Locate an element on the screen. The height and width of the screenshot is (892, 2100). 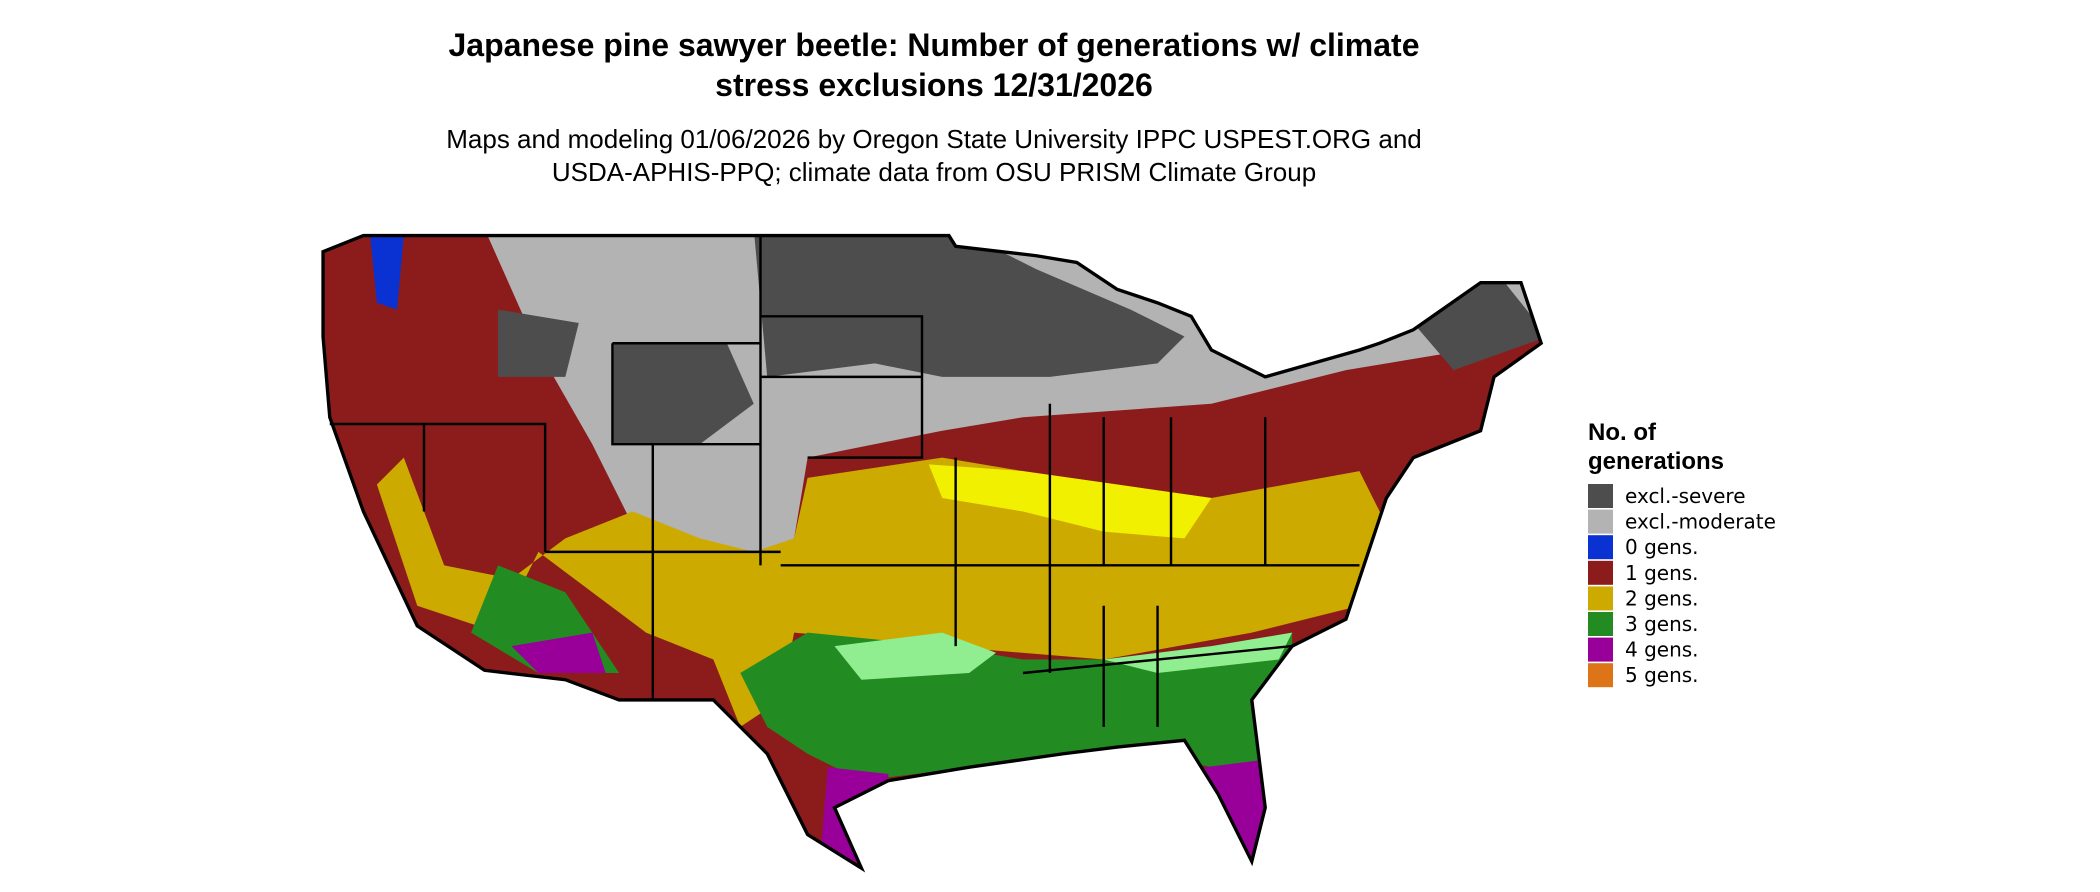
legend-title: generations is located at coordinates (1656, 461).